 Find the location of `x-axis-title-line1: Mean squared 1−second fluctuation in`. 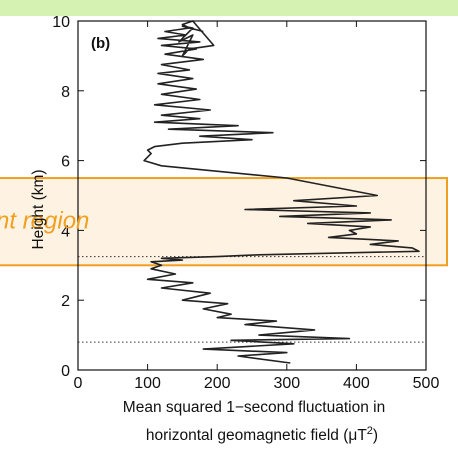

x-axis-title-line1: Mean squared 1−second fluctuation in is located at coordinates (254, 407).